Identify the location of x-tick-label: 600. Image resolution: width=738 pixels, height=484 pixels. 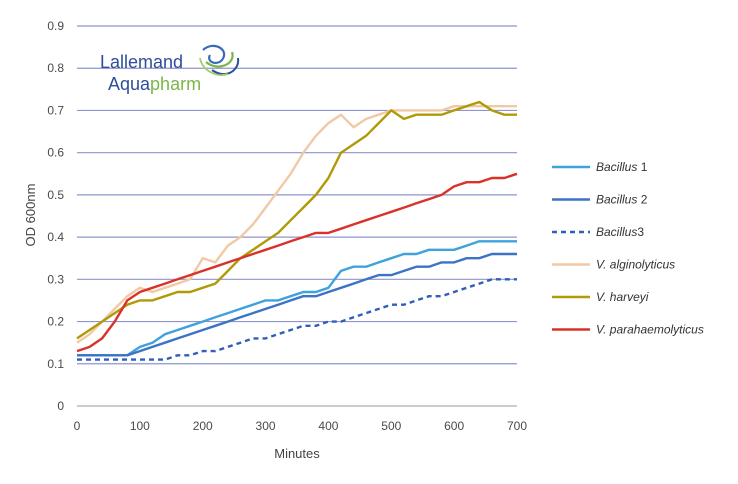
(454, 426).